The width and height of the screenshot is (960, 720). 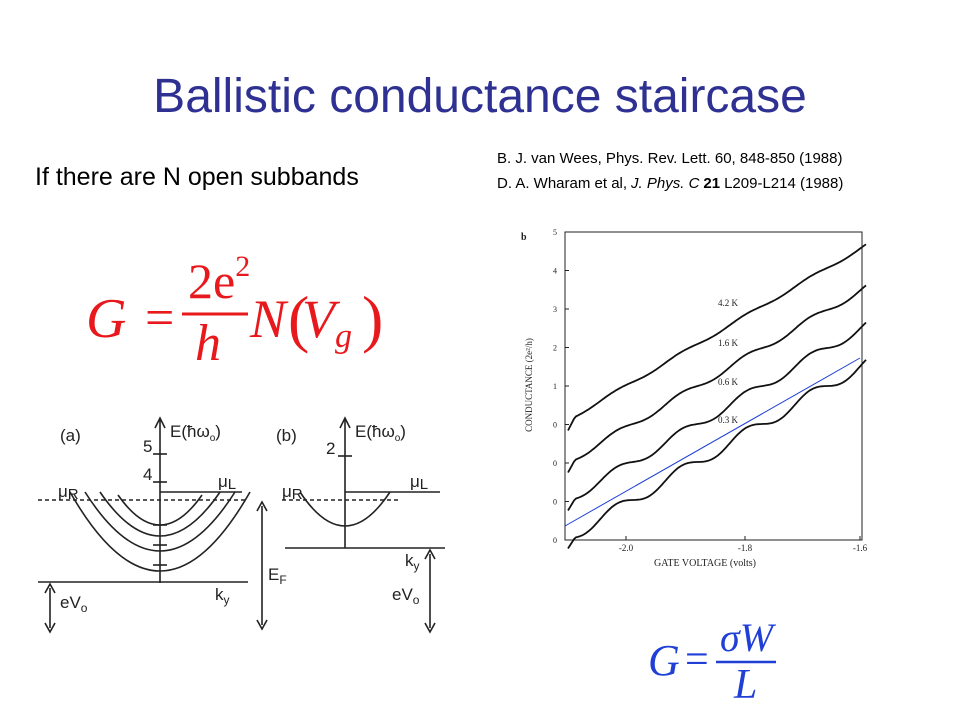 What do you see at coordinates (745, 685) in the screenshot?
I see `formula-denominator: L` at bounding box center [745, 685].